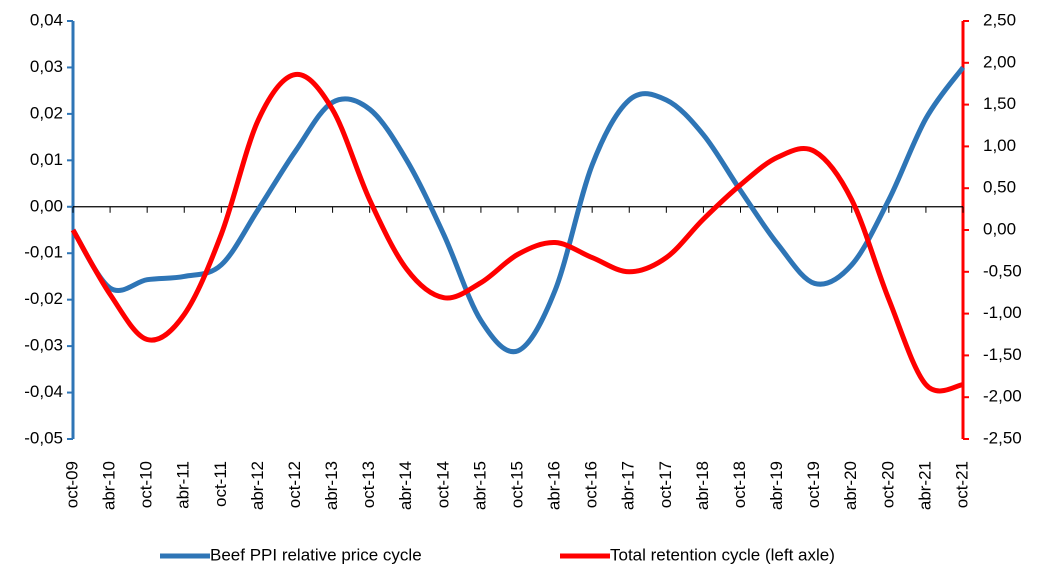 The width and height of the screenshot is (1046, 578). What do you see at coordinates (1002, 270) in the screenshot?
I see `y2-tick-label: -0,50` at bounding box center [1002, 270].